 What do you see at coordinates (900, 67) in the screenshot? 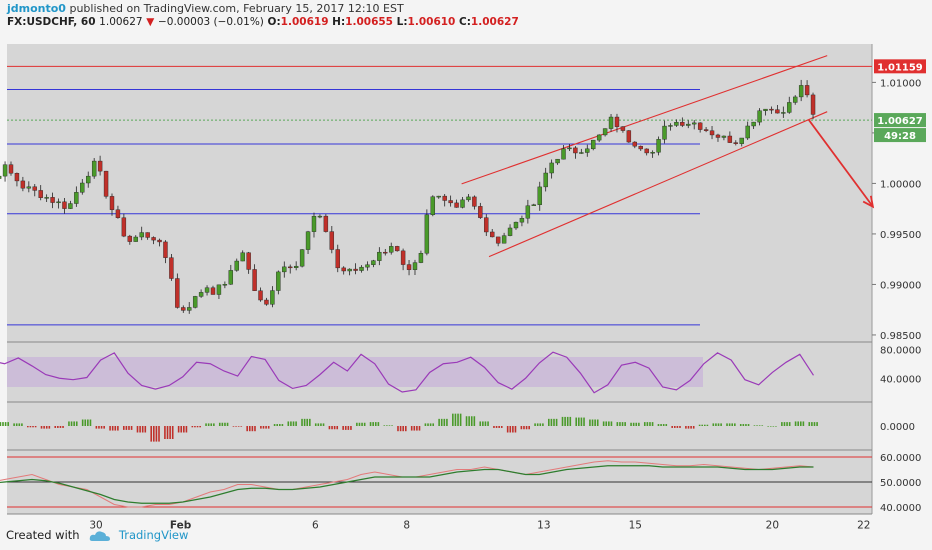
I see `price-badge-label: 1.01159` at bounding box center [900, 67].